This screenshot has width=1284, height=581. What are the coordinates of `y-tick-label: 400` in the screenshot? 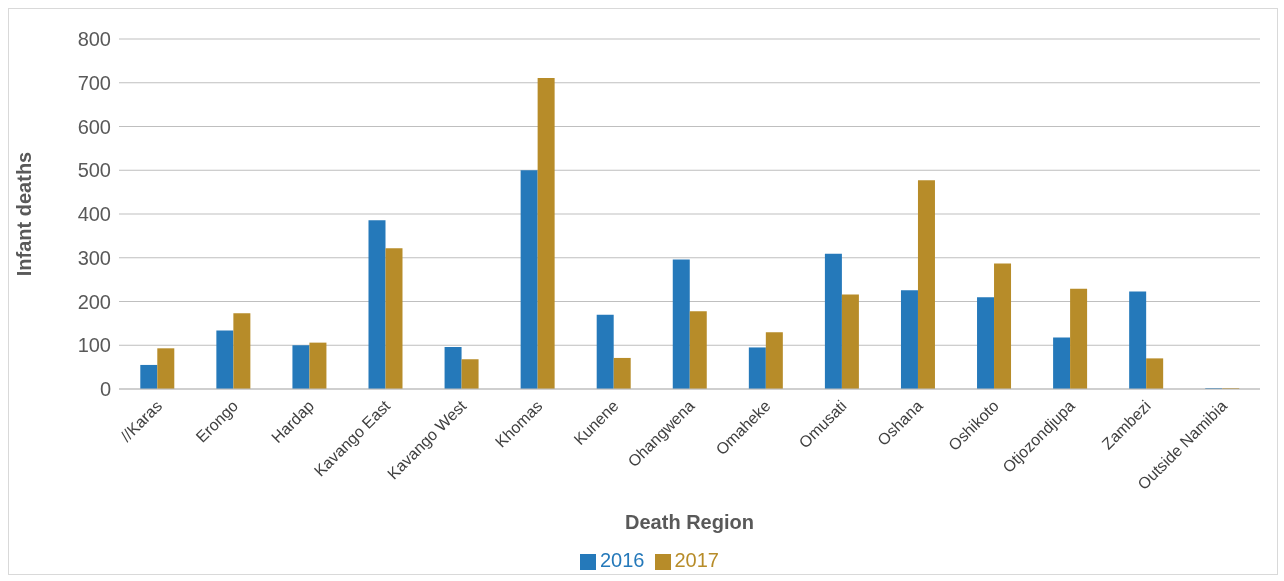 It's located at (94, 214).